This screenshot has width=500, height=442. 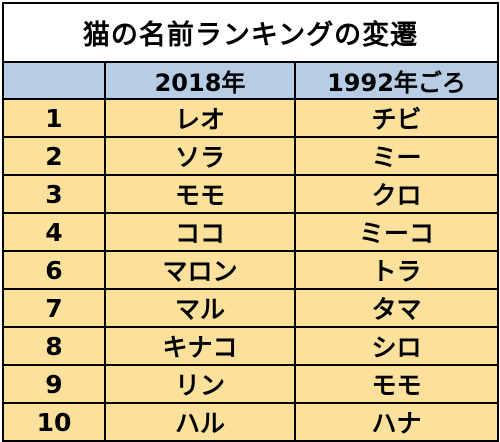 I want to click on rank-cell: 7, so click(x=54, y=308).